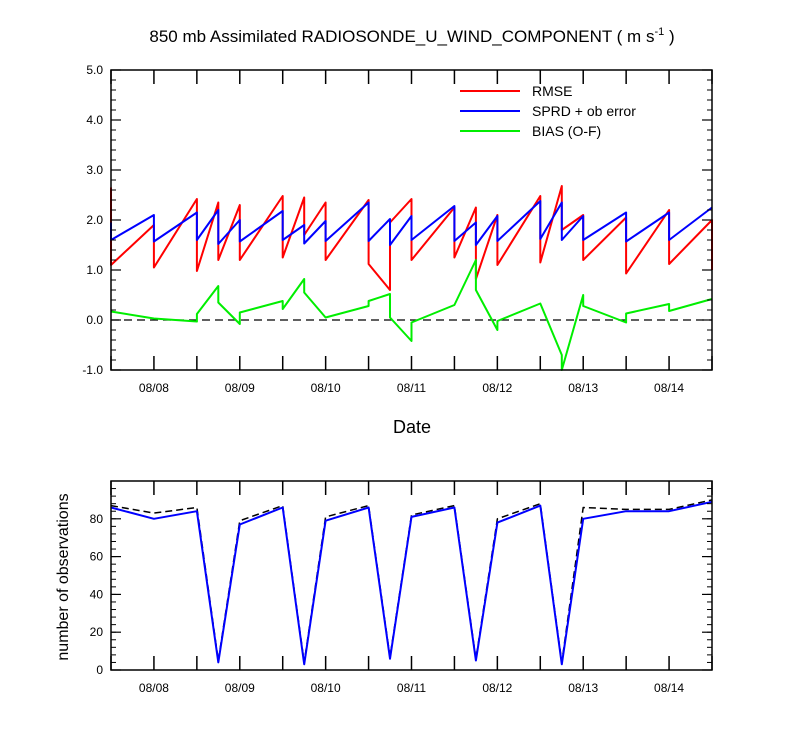 The height and width of the screenshot is (750, 800). I want to click on x-axis-title: Date, so click(412, 427).